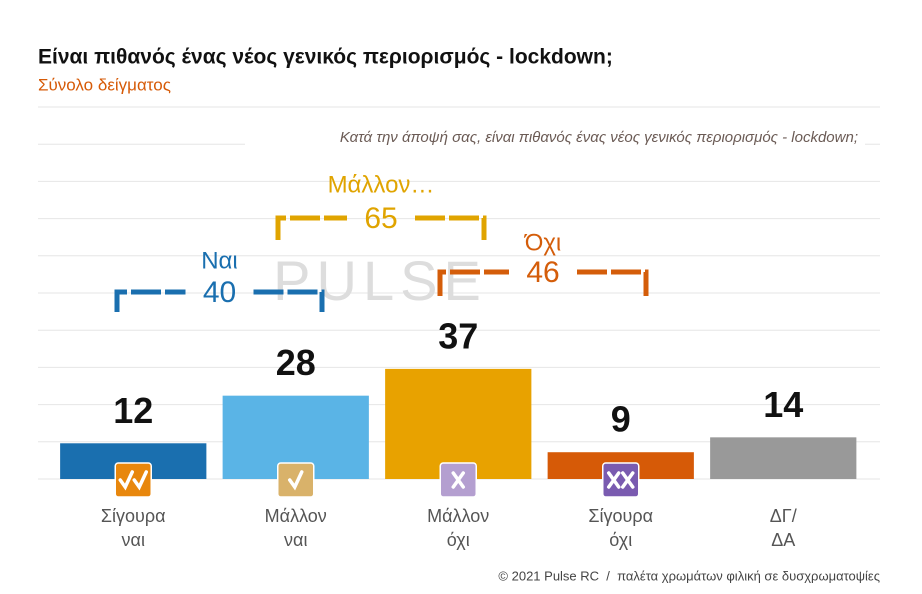 This screenshot has height=594, width=922. What do you see at coordinates (783, 528) in the screenshot?
I see `x-tick-label: ΔΓ/ ΔΑ` at bounding box center [783, 528].